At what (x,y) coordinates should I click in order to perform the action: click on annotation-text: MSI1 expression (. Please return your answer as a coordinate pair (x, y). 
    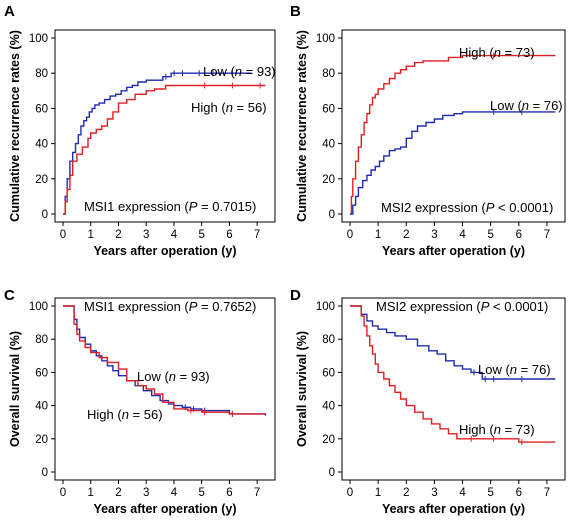
    Looking at the image, I should click on (136, 306).